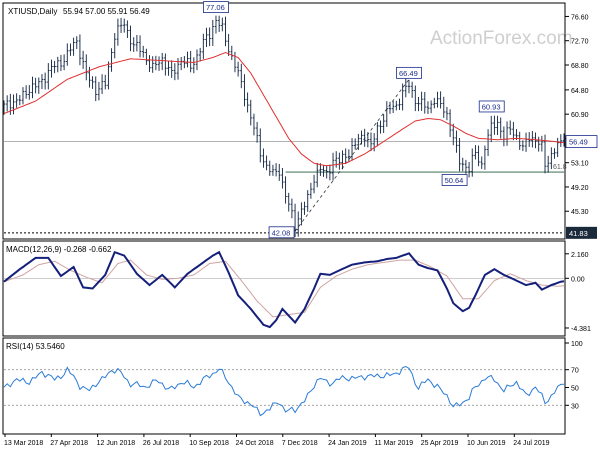 Image resolution: width=600 pixels, height=450 pixels. I want to click on x-tick-label: 10 Jun 2019, so click(486, 443).